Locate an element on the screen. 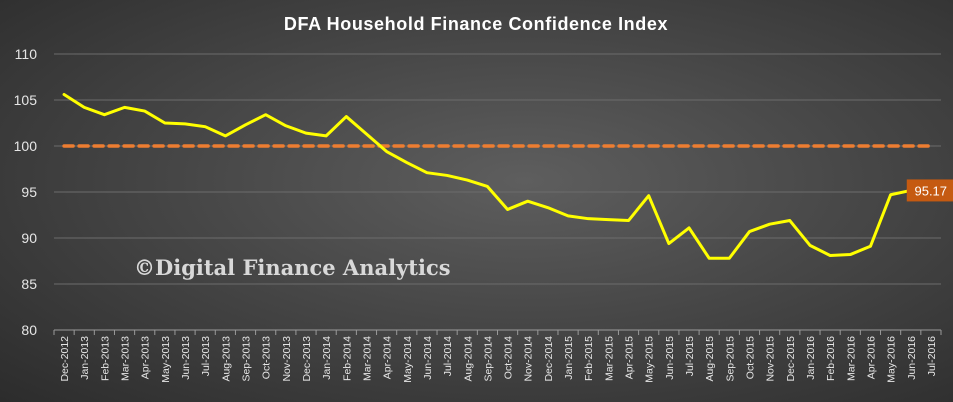 The width and height of the screenshot is (953, 402). last-value-label: 95.17 is located at coordinates (930, 190).